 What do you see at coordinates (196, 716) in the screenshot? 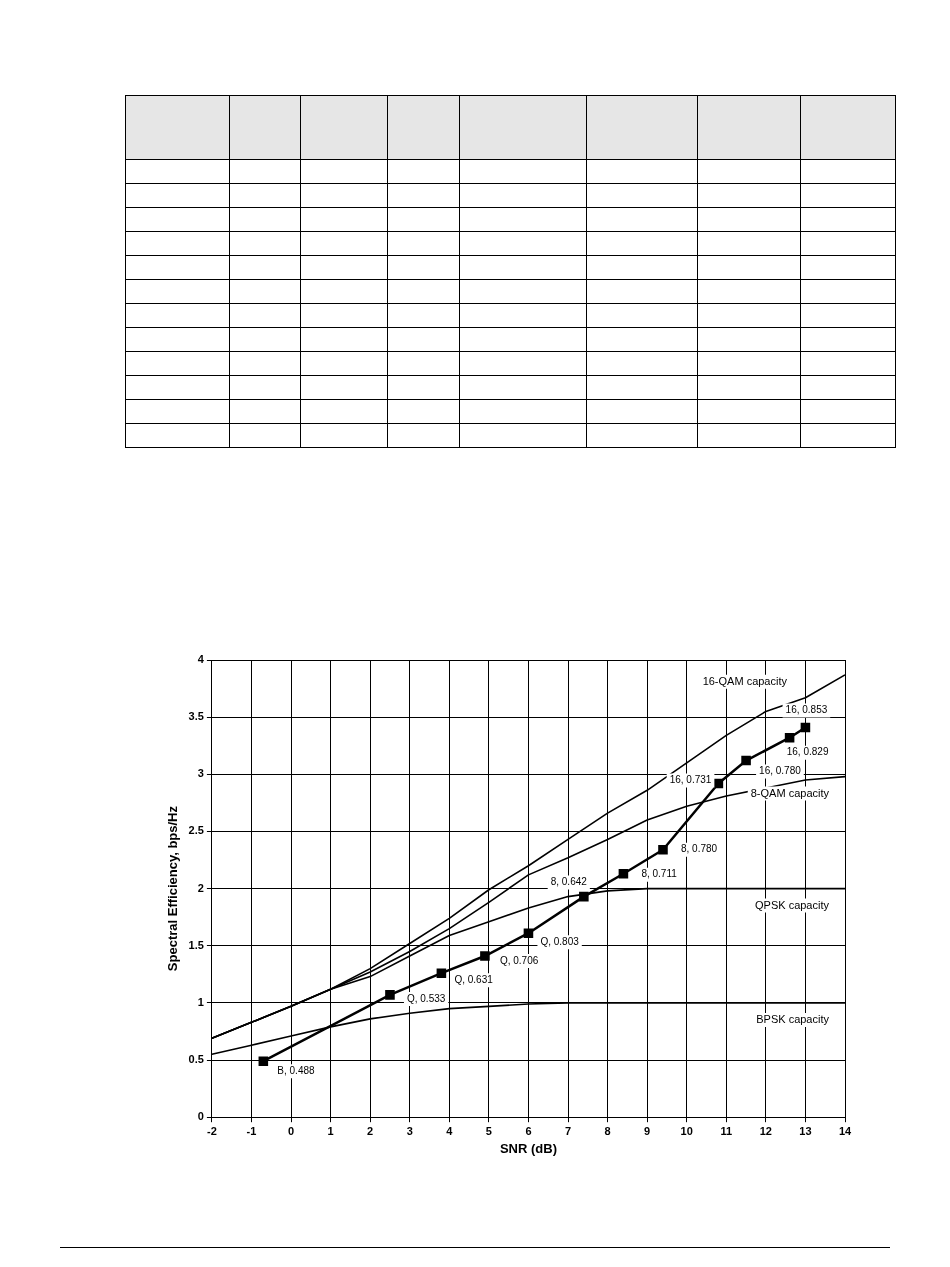
I see `y-tick-label: 3.5` at bounding box center [196, 716].